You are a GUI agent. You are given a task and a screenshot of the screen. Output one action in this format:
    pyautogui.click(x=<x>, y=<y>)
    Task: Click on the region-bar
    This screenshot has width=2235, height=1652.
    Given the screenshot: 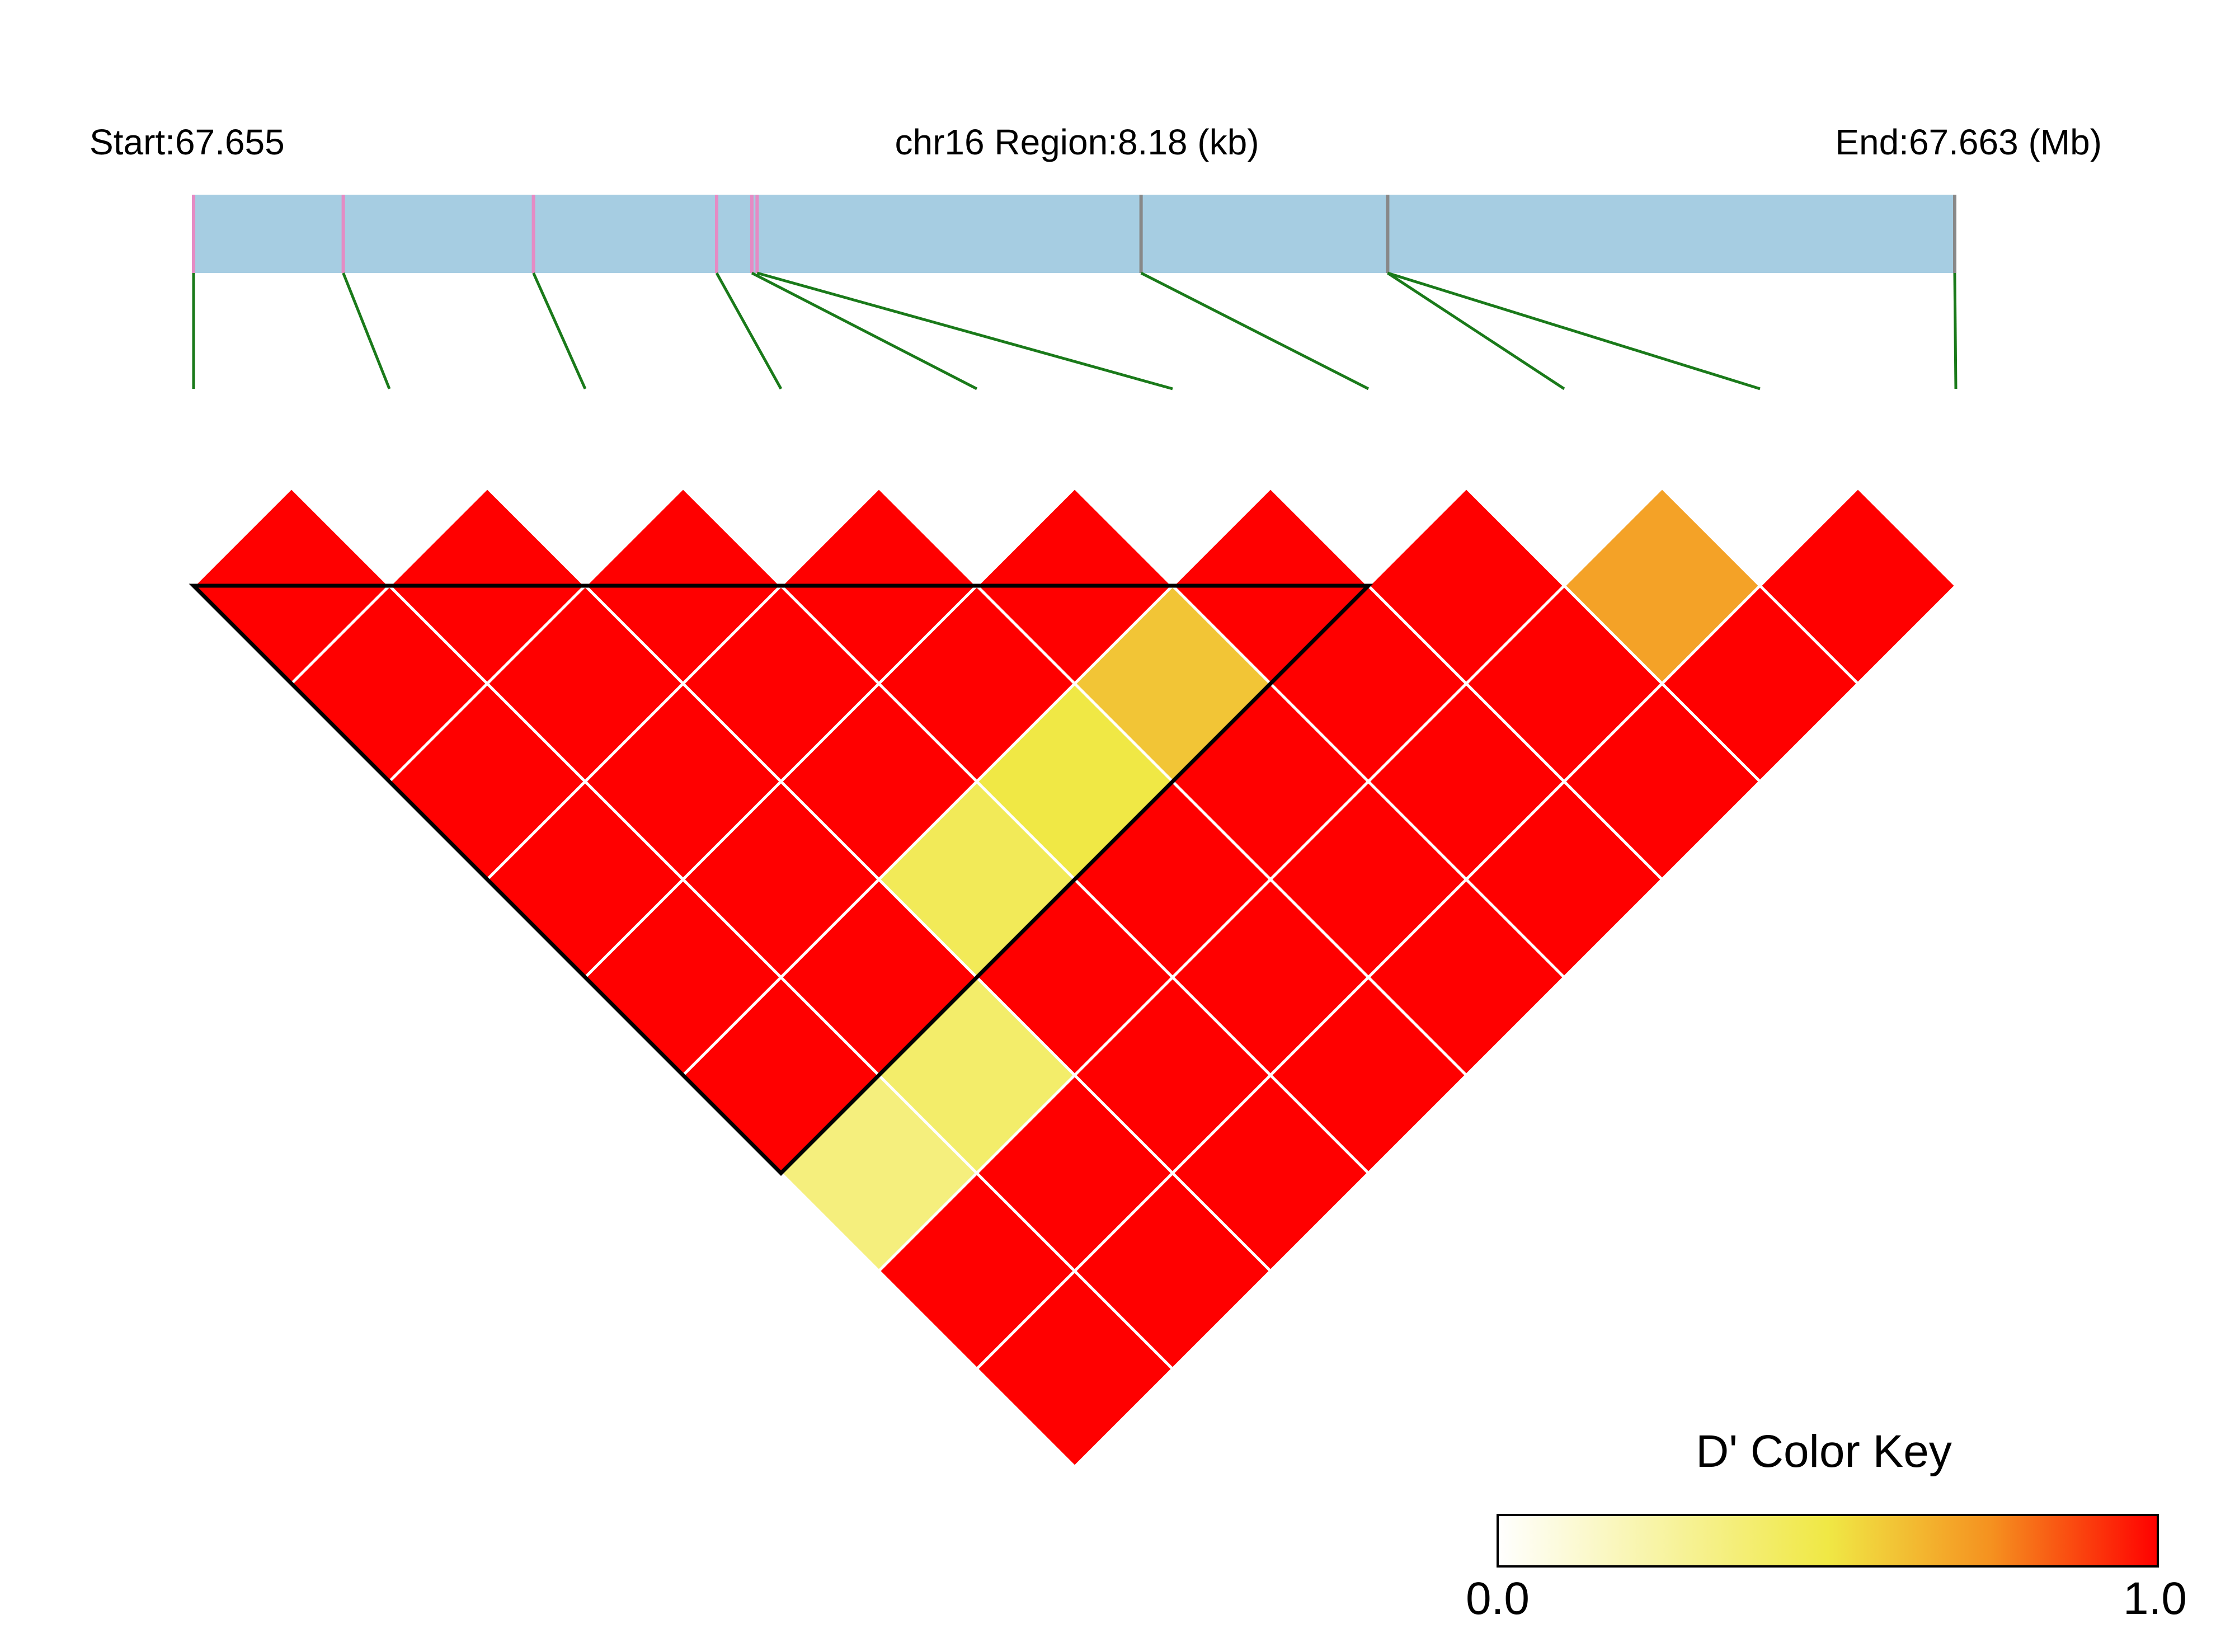 What is the action you would take?
    pyautogui.click(x=1074, y=234)
    